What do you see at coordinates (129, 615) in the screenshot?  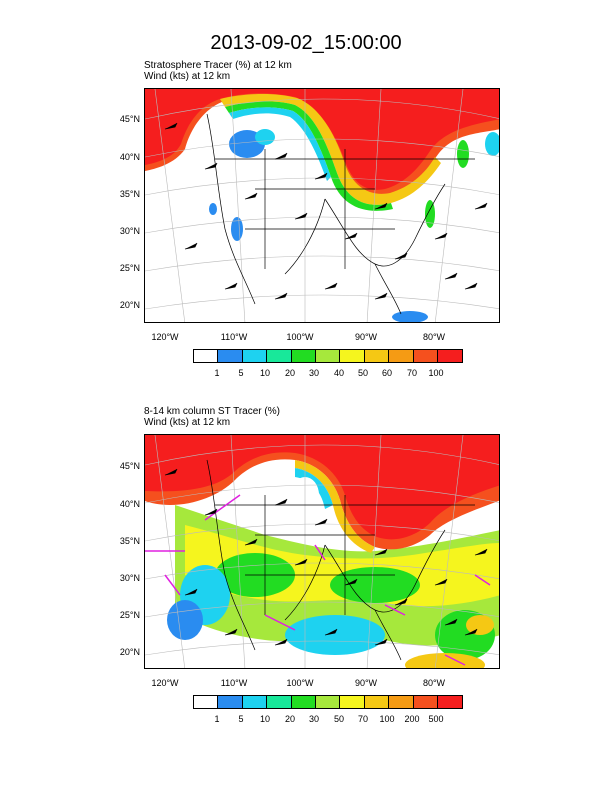 I see `bottom-lat-label: 25°N` at bounding box center [129, 615].